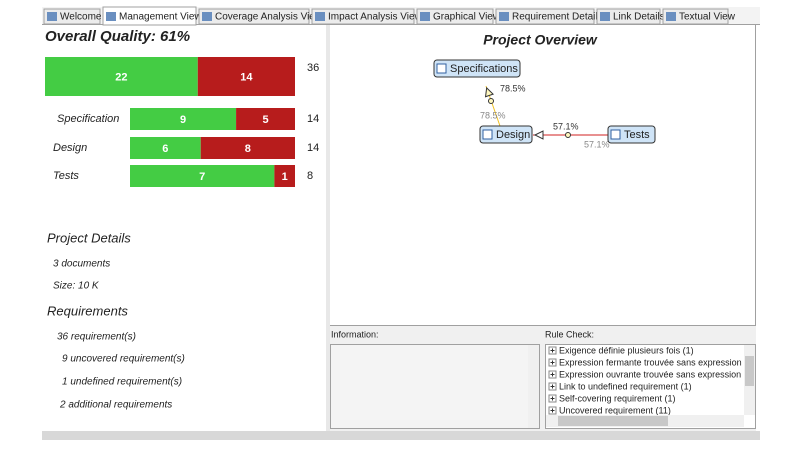 The width and height of the screenshot is (800, 450). Describe the element at coordinates (313, 68) in the screenshot. I see `total-count: 36` at that location.